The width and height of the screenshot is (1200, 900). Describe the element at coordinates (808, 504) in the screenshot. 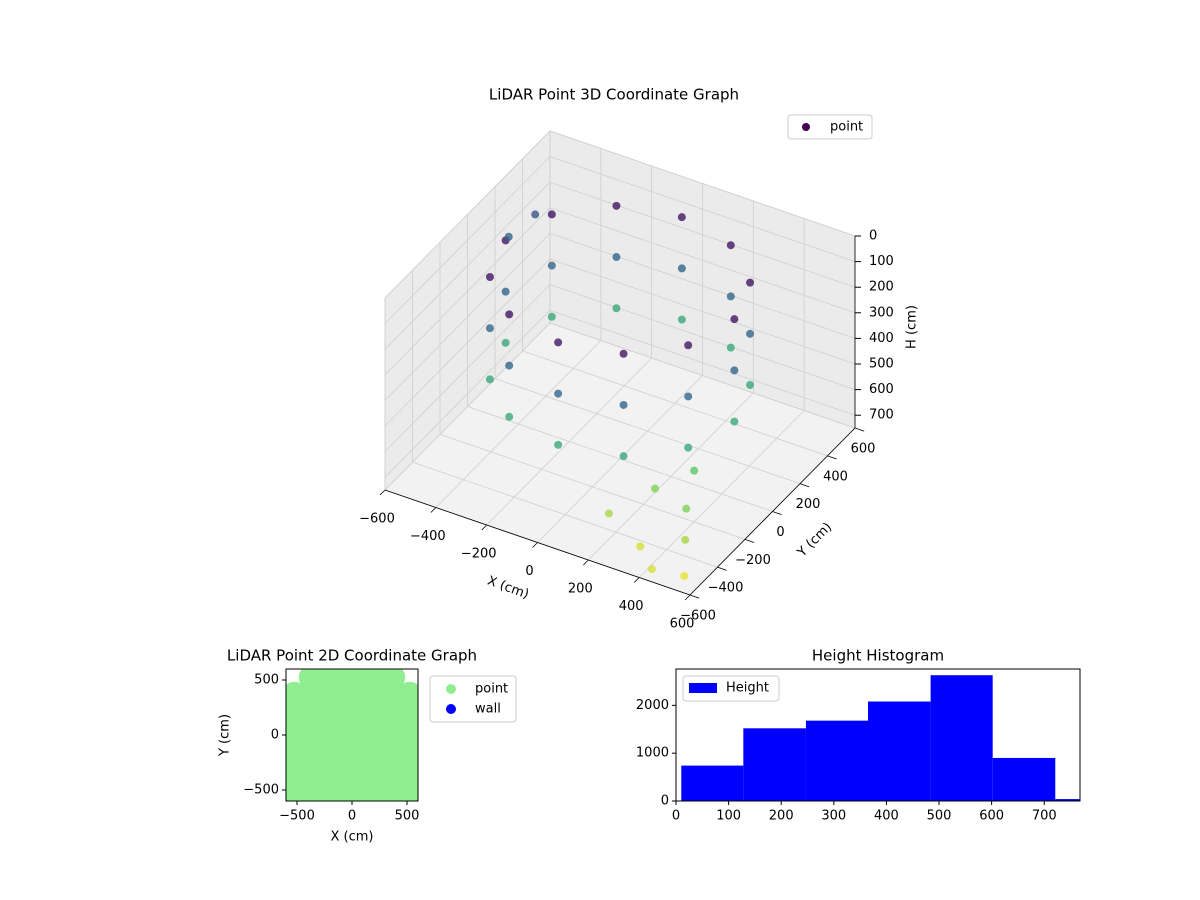

I see `y-tick-label: 200` at that location.